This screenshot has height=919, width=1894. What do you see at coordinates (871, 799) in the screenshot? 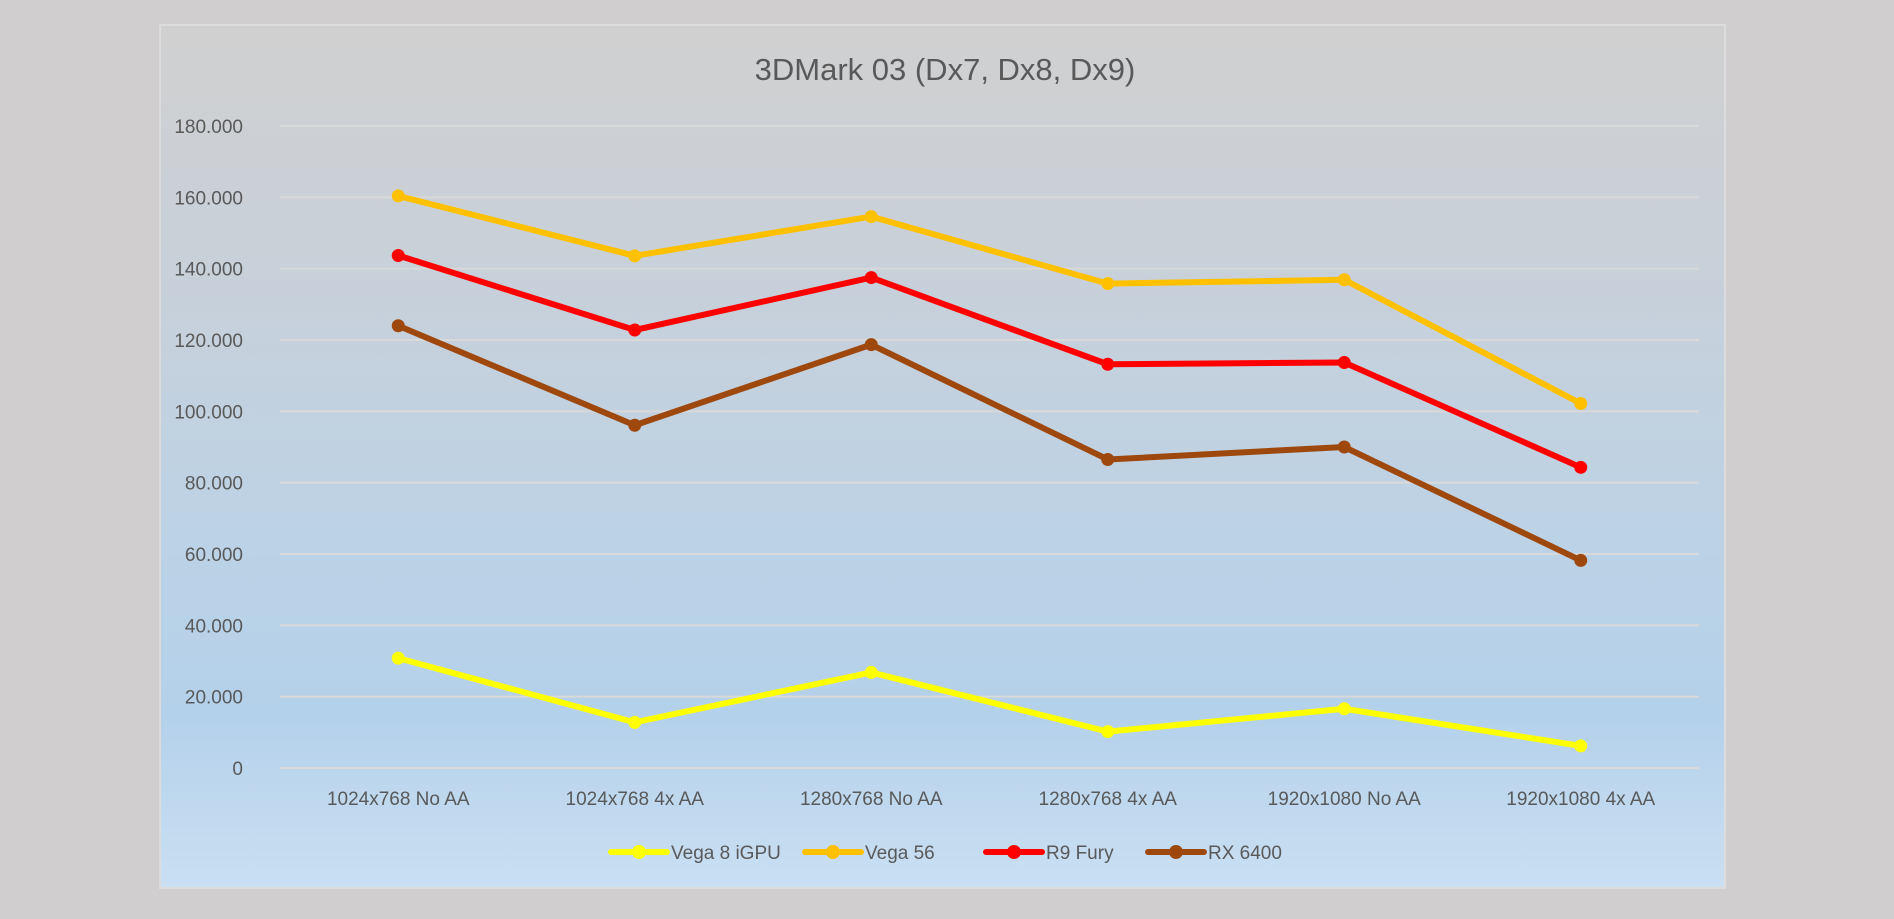
I see `x-tick-label: 1280x768 No AA` at bounding box center [871, 799].